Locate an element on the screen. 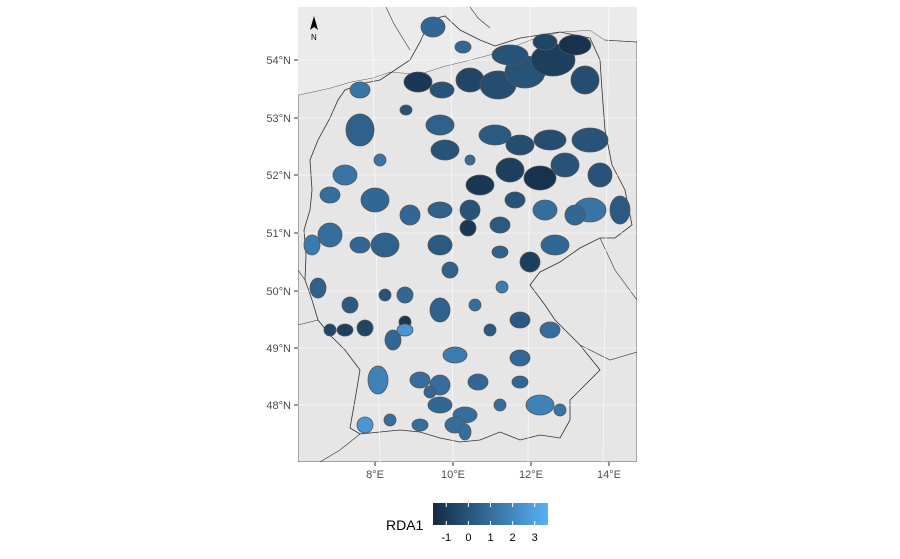 The height and width of the screenshot is (559, 900). y-tick-label: 49°N is located at coordinates (278, 349).